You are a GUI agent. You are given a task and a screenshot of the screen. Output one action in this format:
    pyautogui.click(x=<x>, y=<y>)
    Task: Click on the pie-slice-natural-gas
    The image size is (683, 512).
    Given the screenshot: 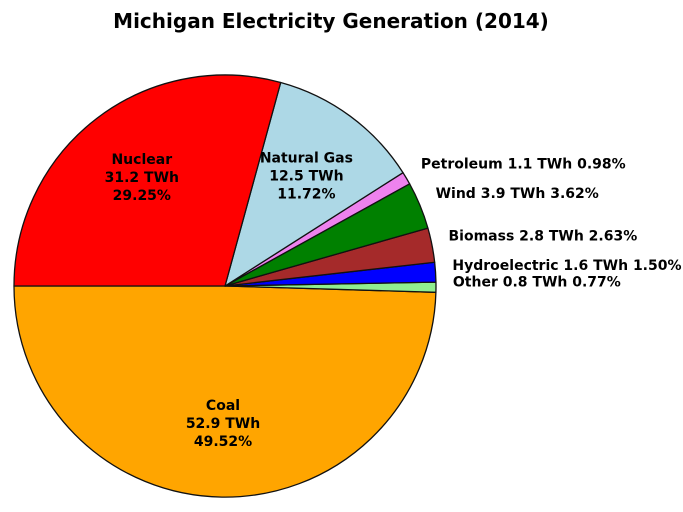 What is the action you would take?
    pyautogui.click(x=314, y=184)
    